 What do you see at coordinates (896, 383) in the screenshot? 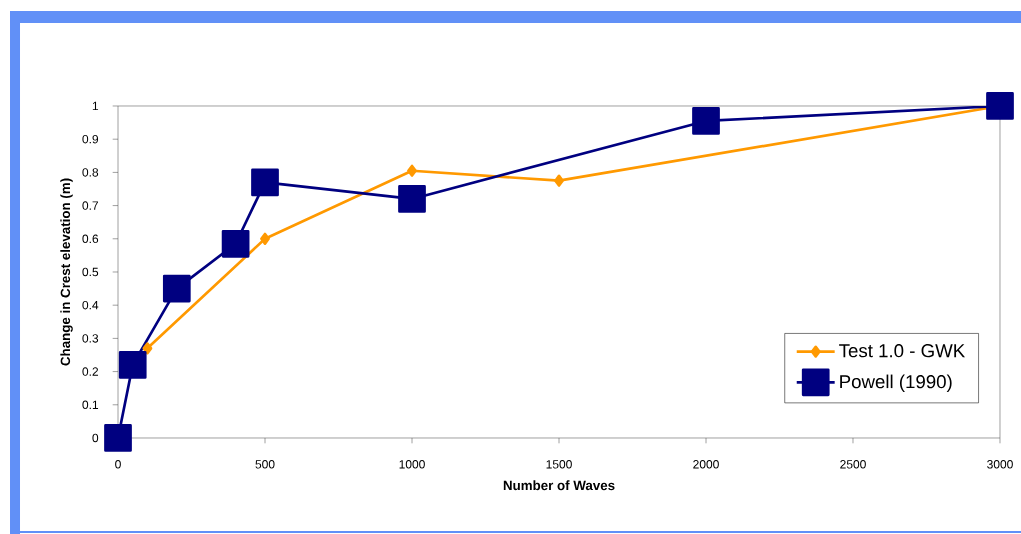
I see `legend-label: Powell (1990)` at bounding box center [896, 383].